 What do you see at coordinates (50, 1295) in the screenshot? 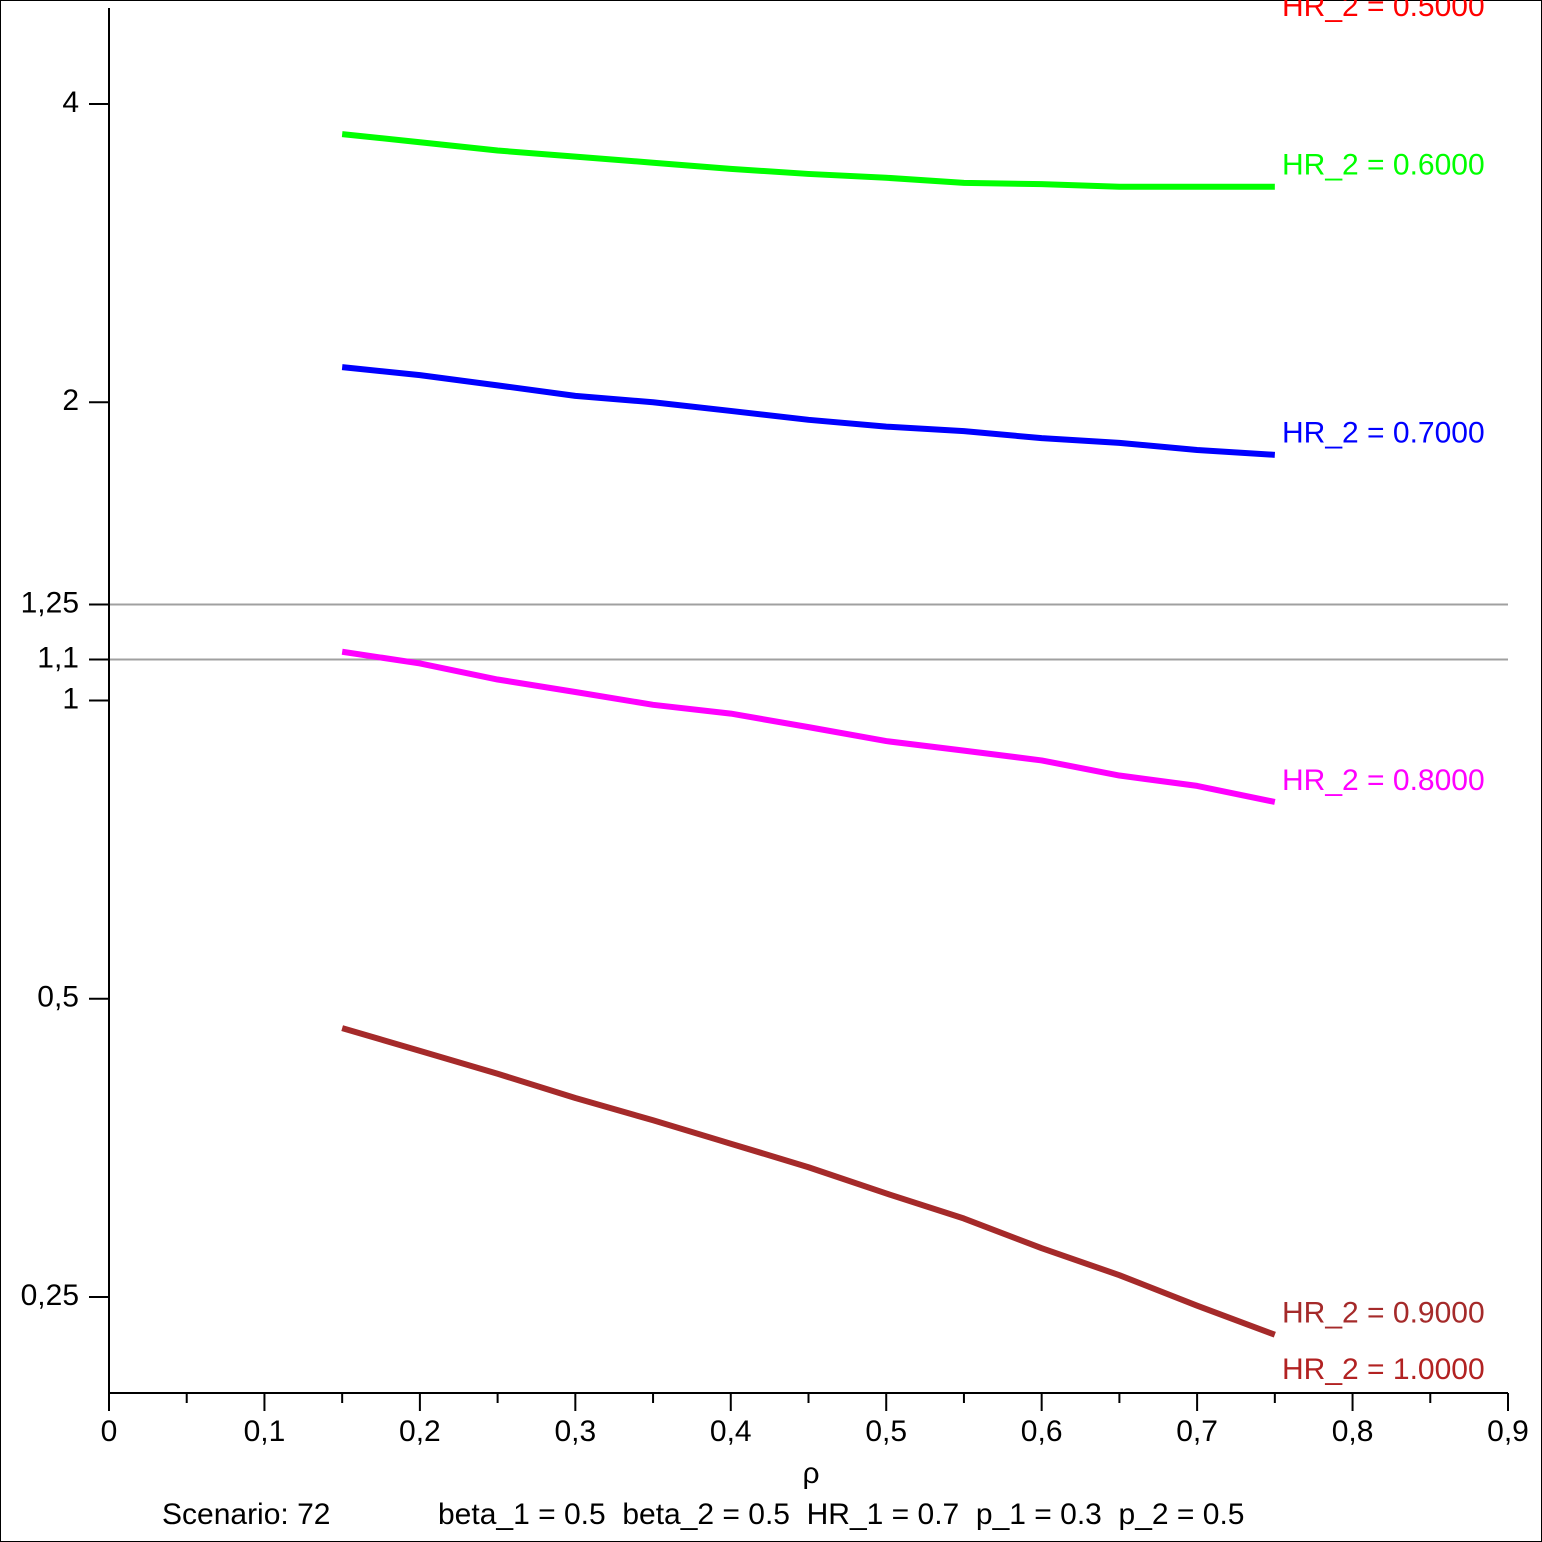
I see `y-tick-label: 0,25` at bounding box center [50, 1295].